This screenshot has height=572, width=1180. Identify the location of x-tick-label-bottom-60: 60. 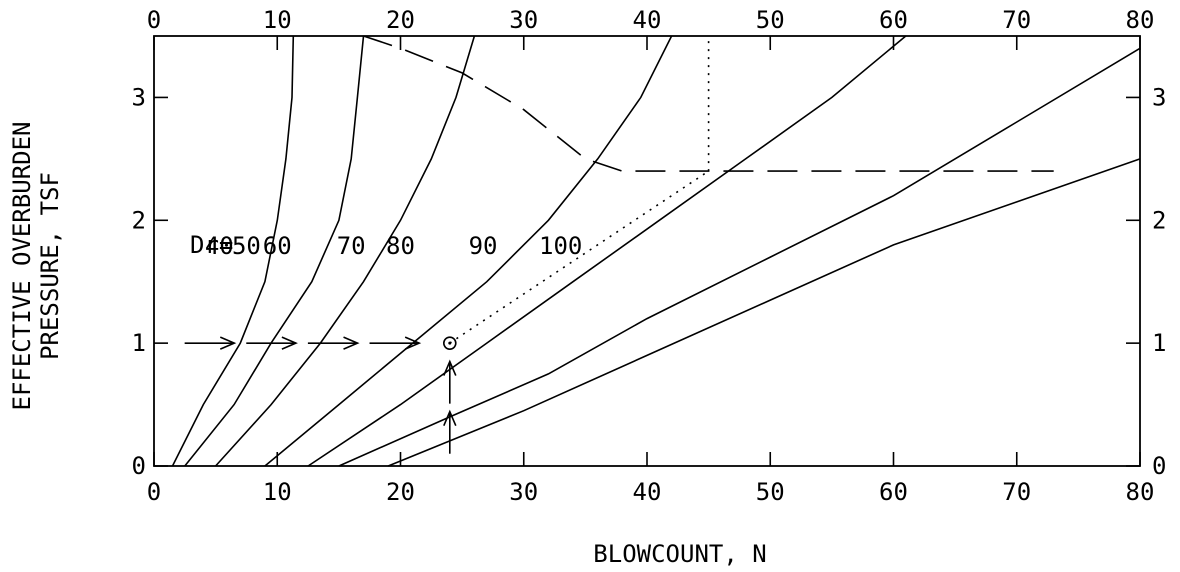
(893, 492).